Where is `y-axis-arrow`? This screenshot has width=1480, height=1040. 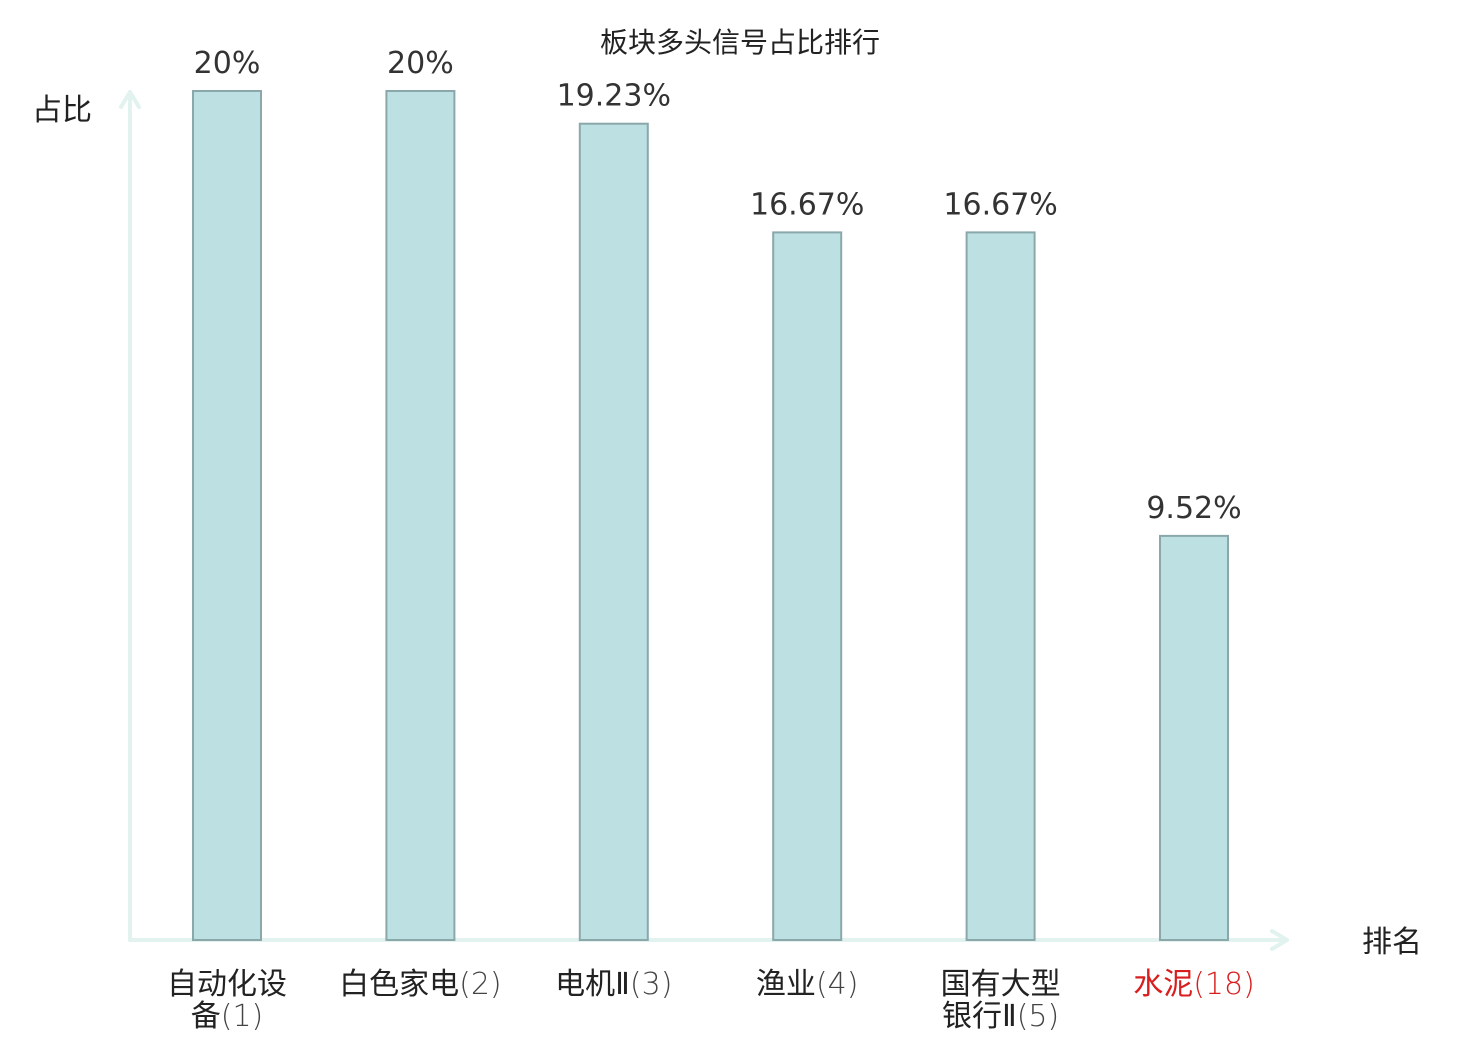
y-axis-arrow is located at coordinates (130, 99).